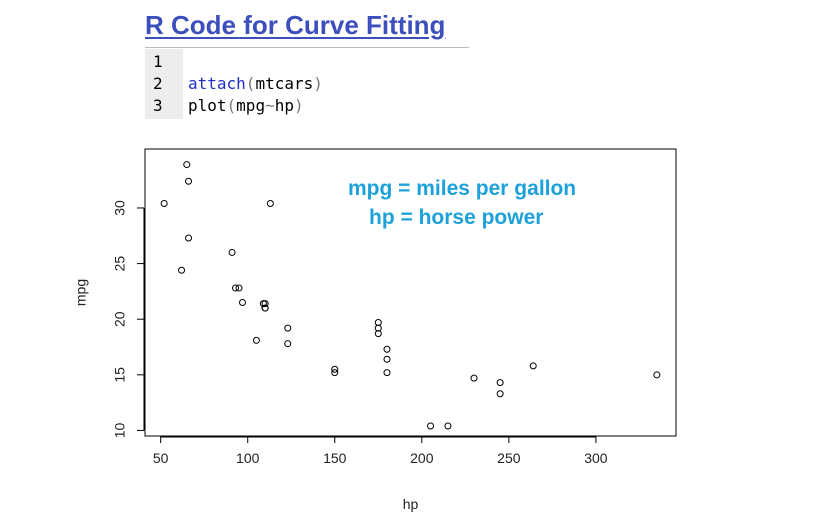  I want to click on code-token: hp, so click(284, 105).